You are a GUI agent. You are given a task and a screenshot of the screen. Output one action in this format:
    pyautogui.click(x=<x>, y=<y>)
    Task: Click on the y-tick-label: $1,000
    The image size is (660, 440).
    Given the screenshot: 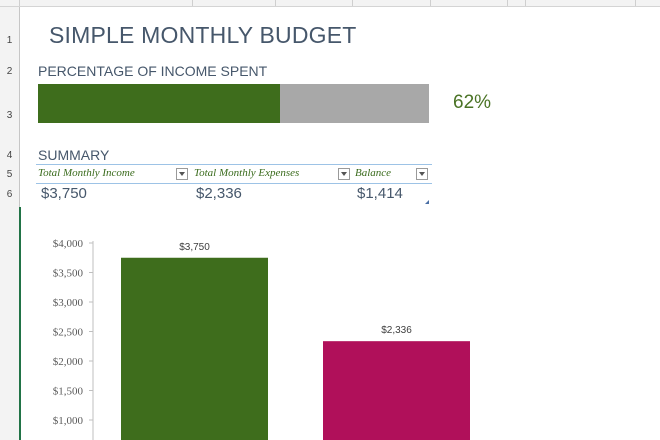 What is the action you would take?
    pyautogui.click(x=68, y=421)
    